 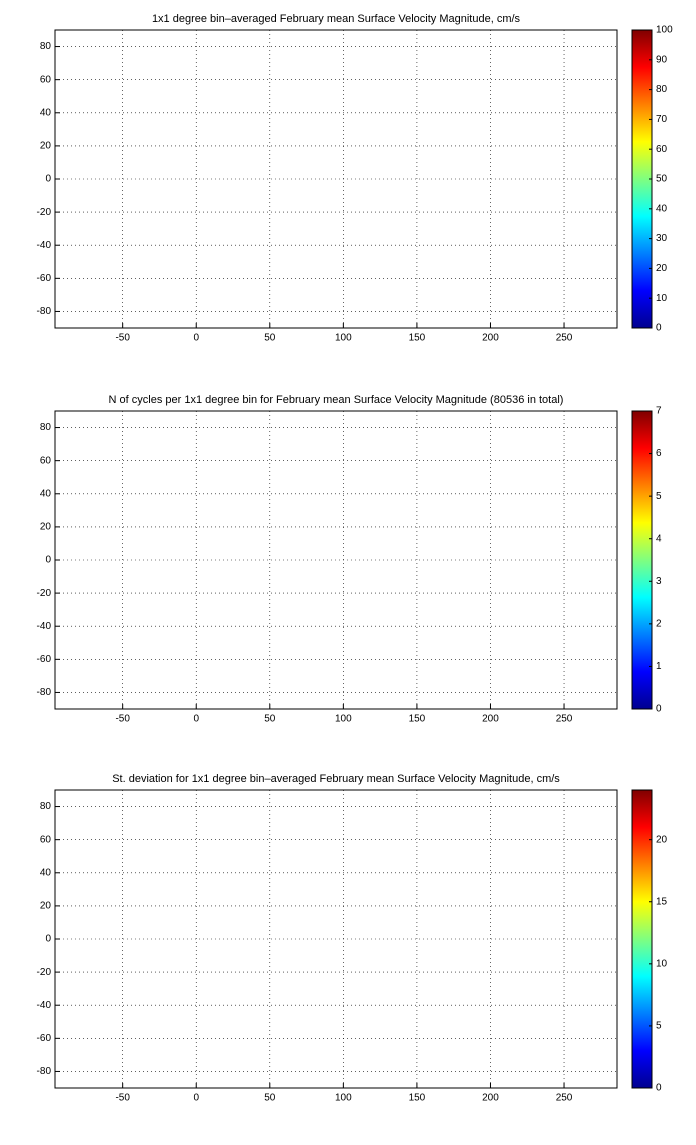 What do you see at coordinates (659, 623) in the screenshot?
I see `colorbar-tick-label: 2` at bounding box center [659, 623].